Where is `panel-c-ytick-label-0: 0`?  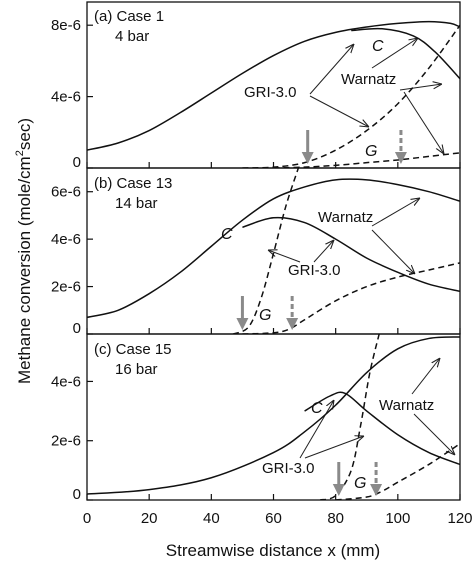 panel-c-ytick-label-0: 0 is located at coordinates (77, 494).